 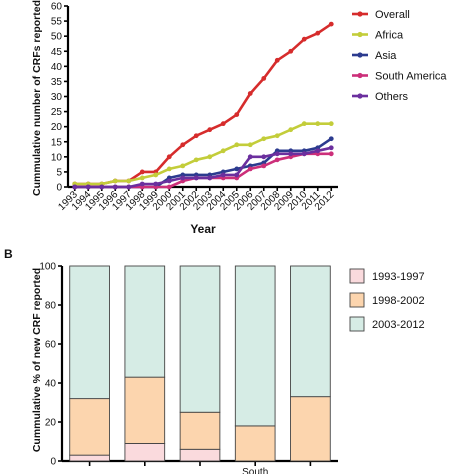 I want to click on line-chart-x-axis-label: Year, so click(x=203, y=229).